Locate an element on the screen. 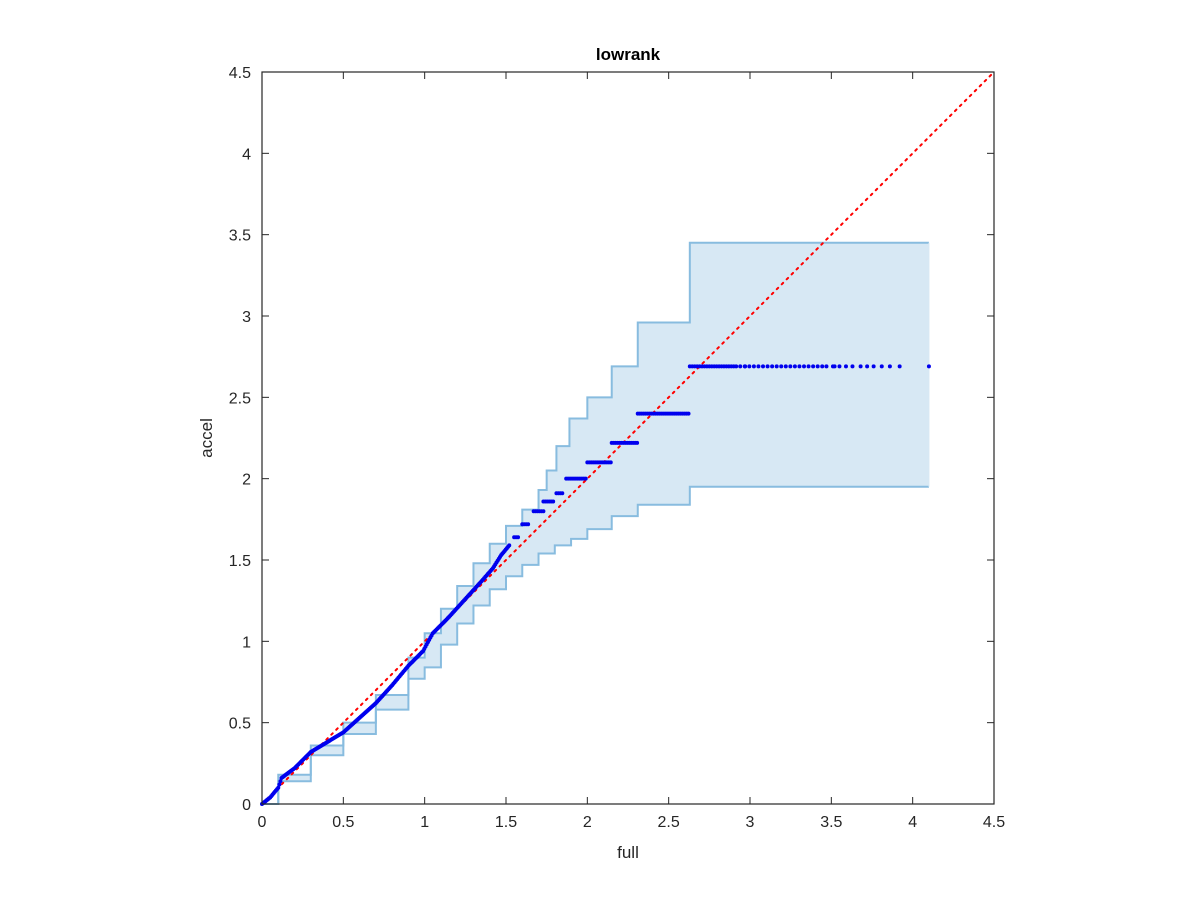 The width and height of the screenshot is (1200, 905). x-tick-label: 4.5 is located at coordinates (994, 822).